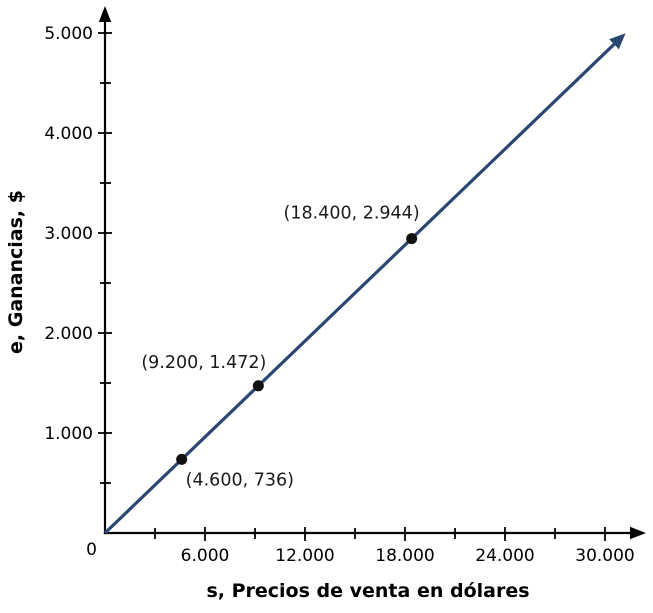 The width and height of the screenshot is (653, 613). What do you see at coordinates (68, 434) in the screenshot?
I see `y-tick-label: 1.000` at bounding box center [68, 434].